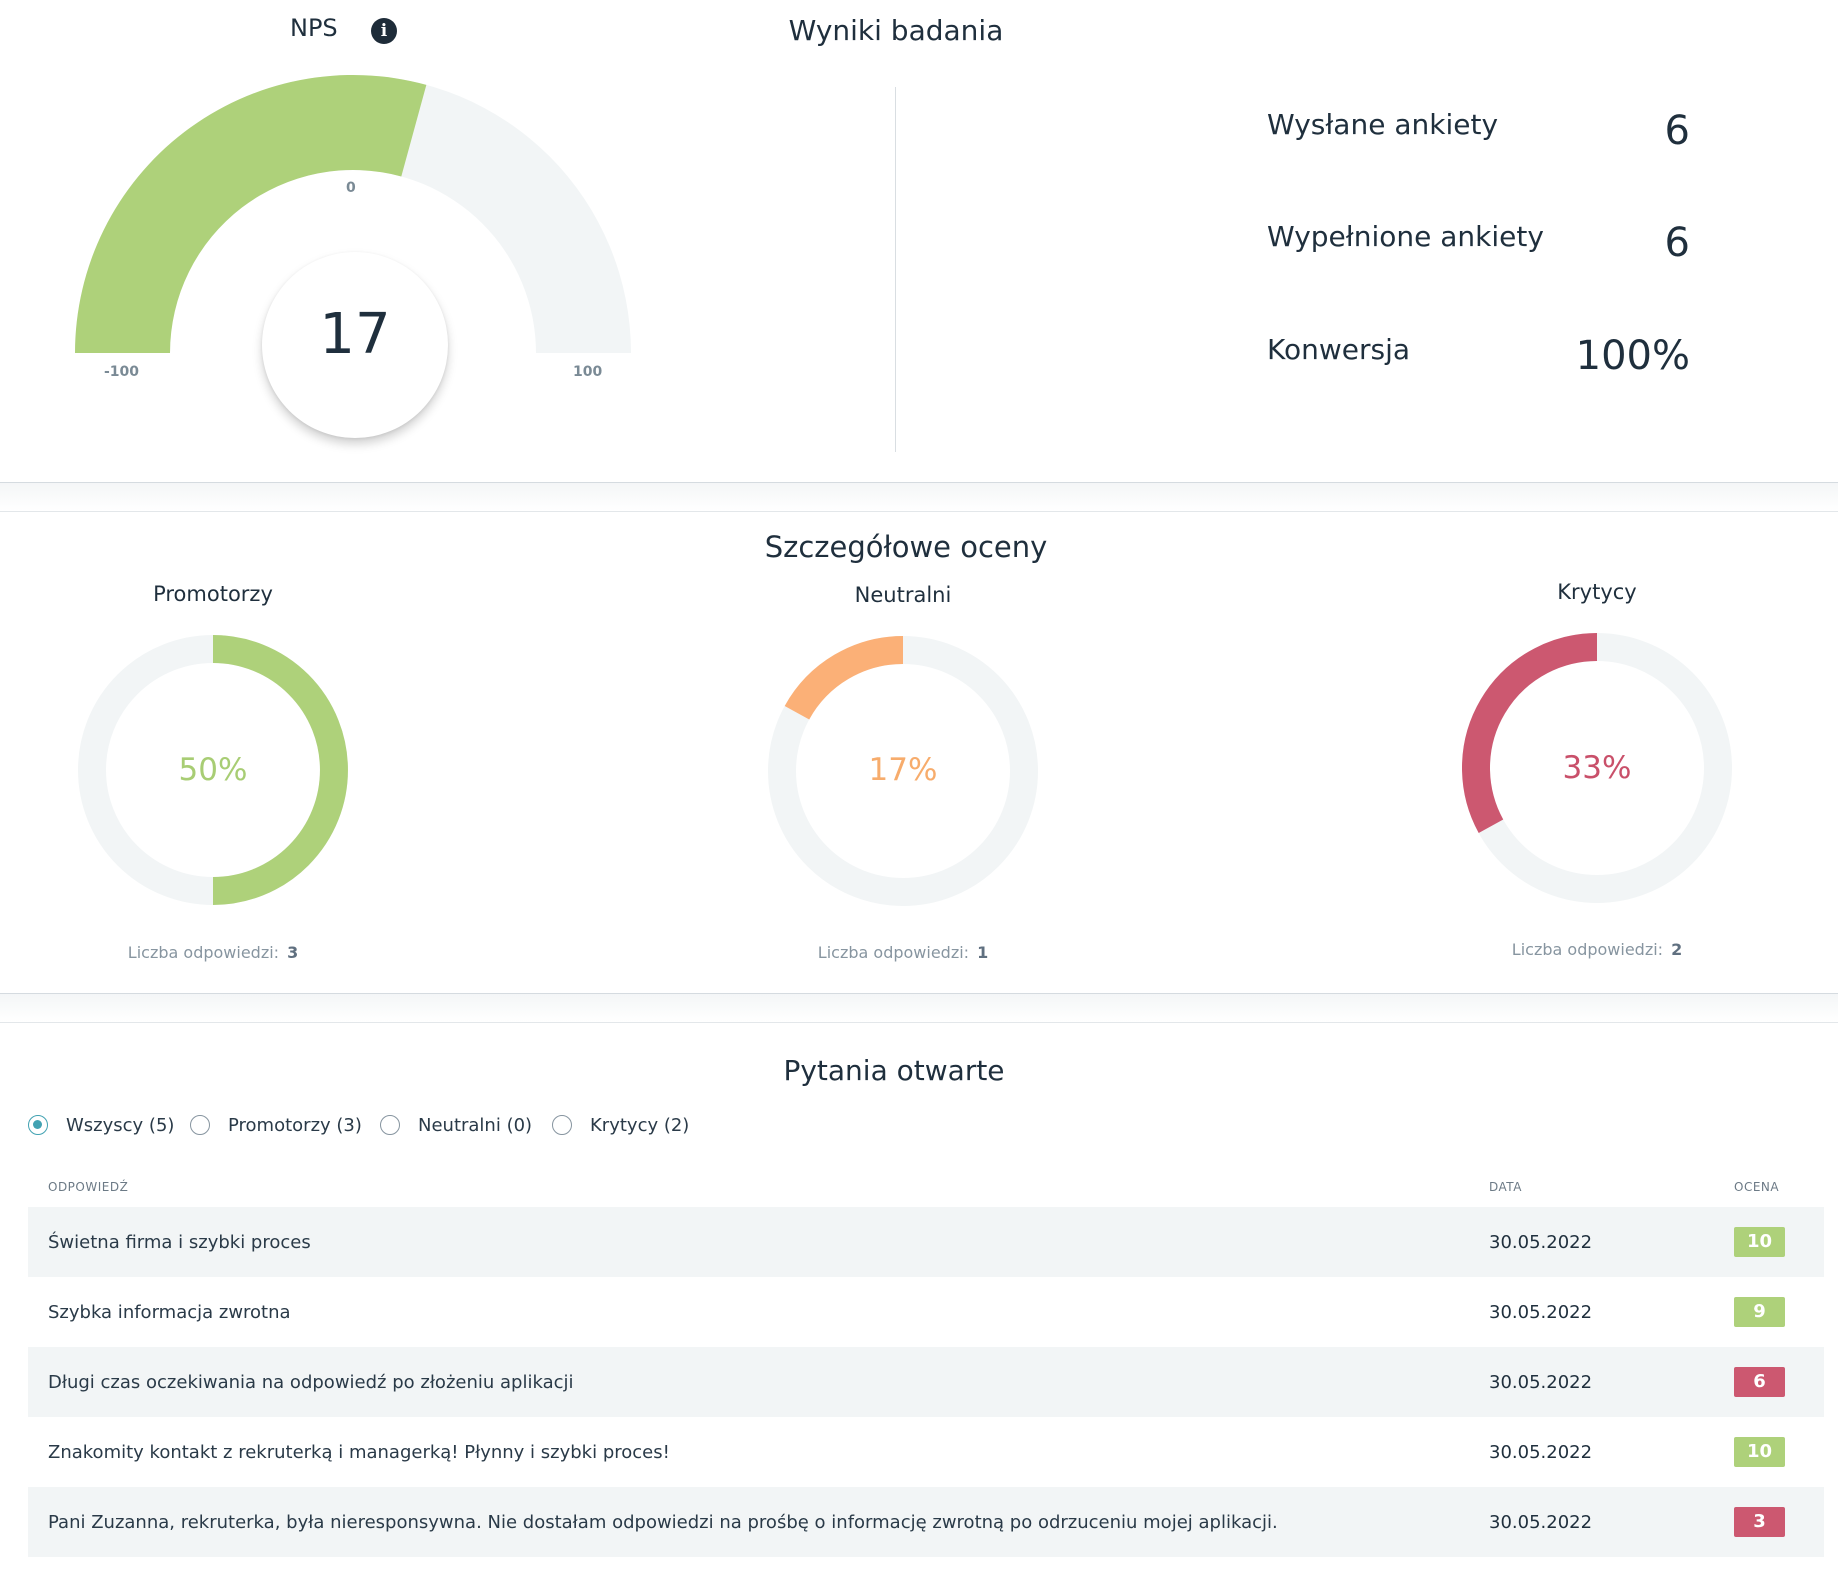  I want to click on critics-count: Liczba odpowiedzi: 2, so click(1597, 949).